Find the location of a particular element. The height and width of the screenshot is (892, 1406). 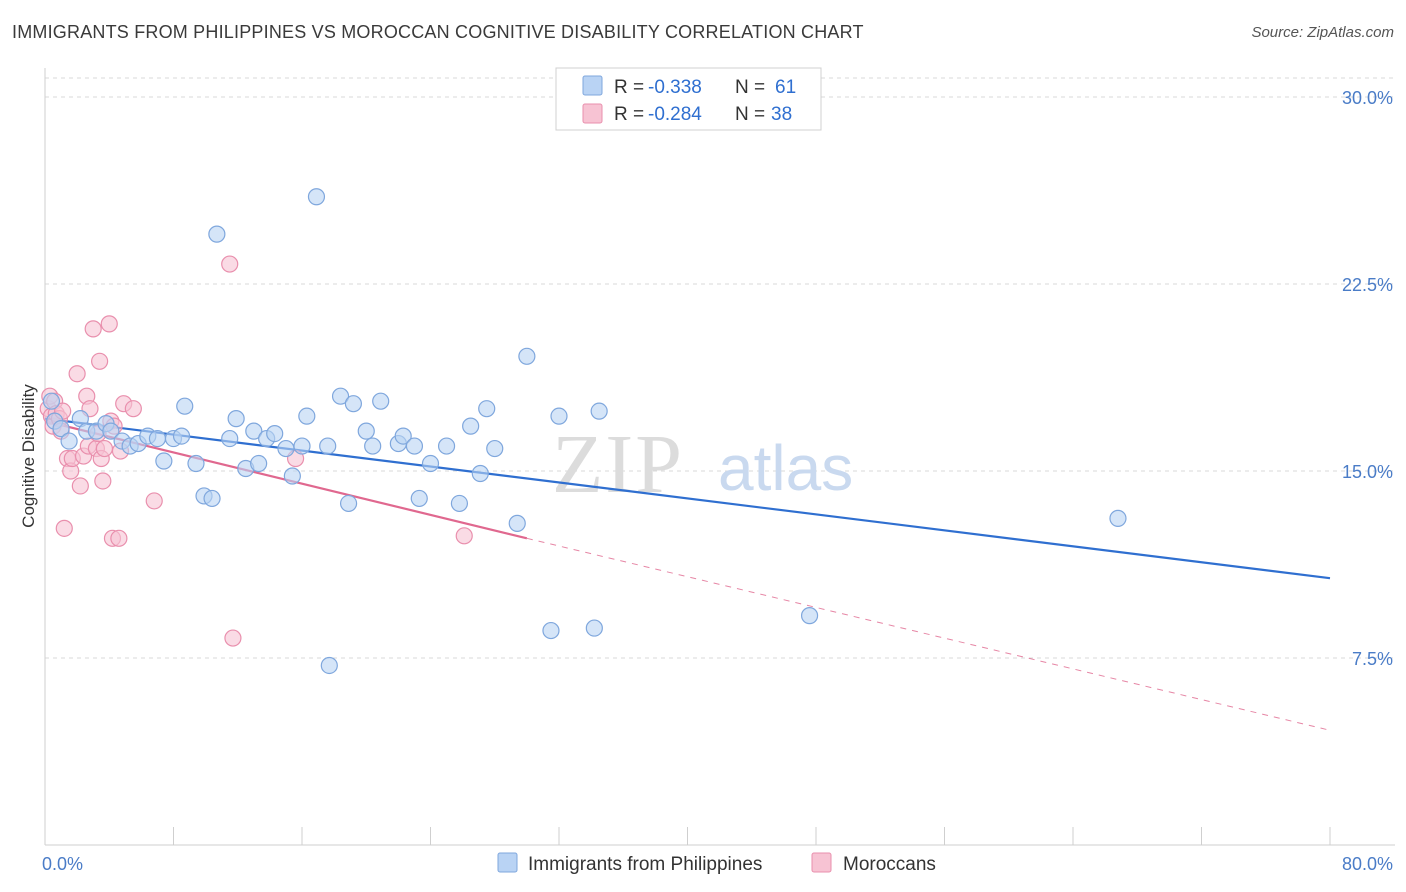

y-tick-label: 7.5% is located at coordinates (1372, 659).